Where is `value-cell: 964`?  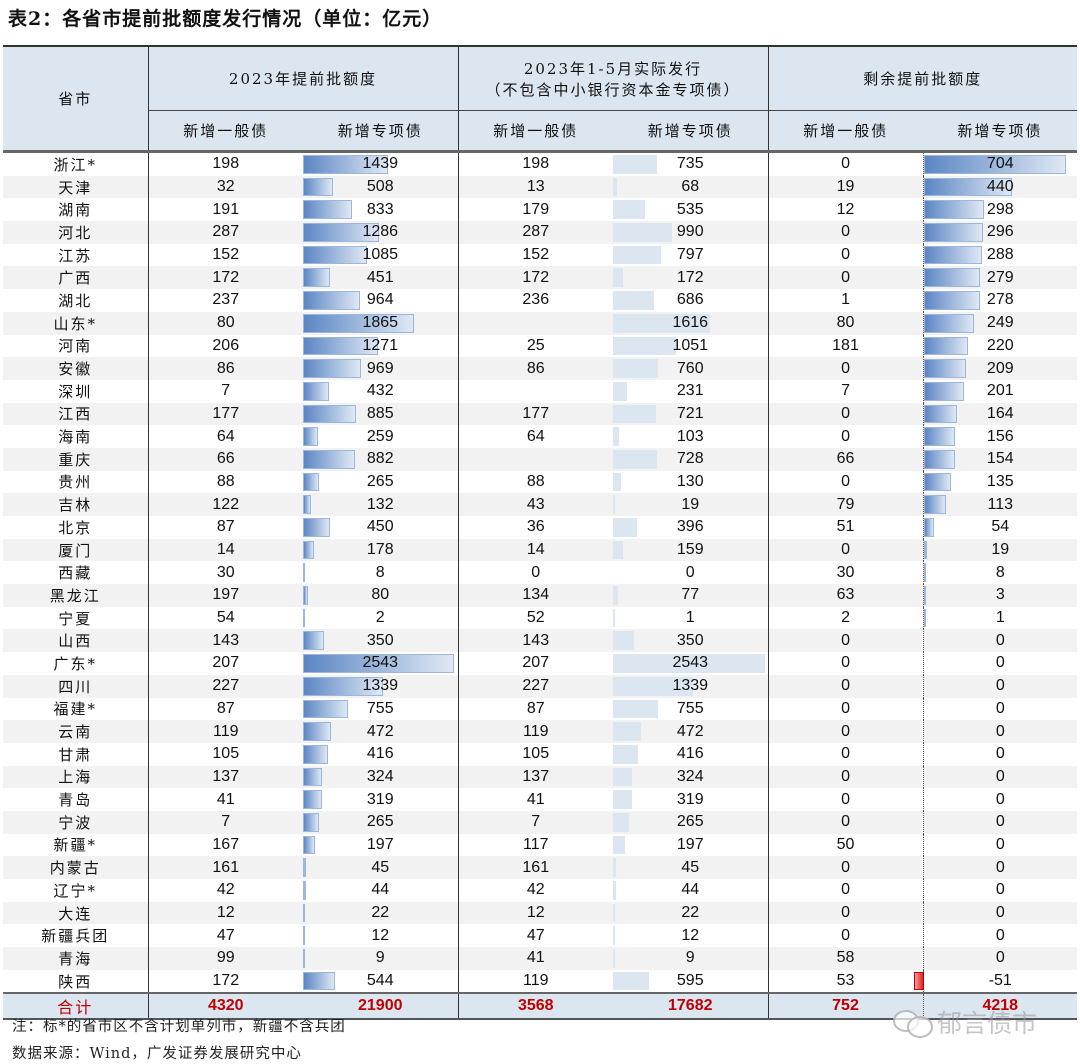
value-cell: 964 is located at coordinates (380, 300).